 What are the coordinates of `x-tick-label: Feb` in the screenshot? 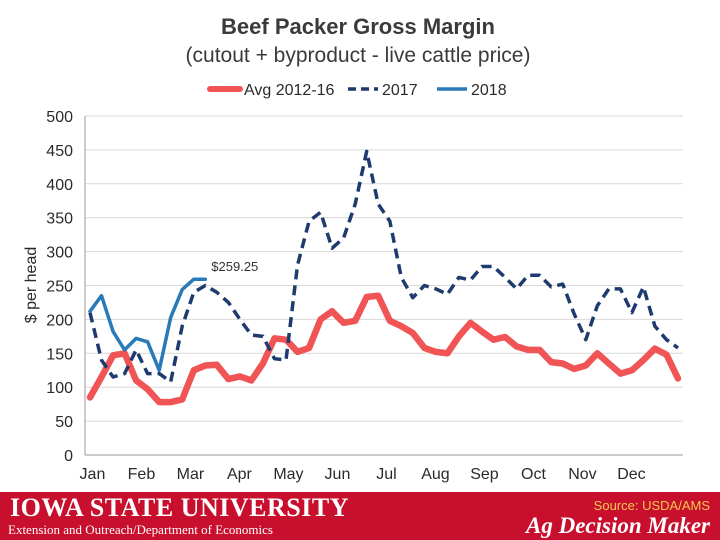 It's located at (142, 474).